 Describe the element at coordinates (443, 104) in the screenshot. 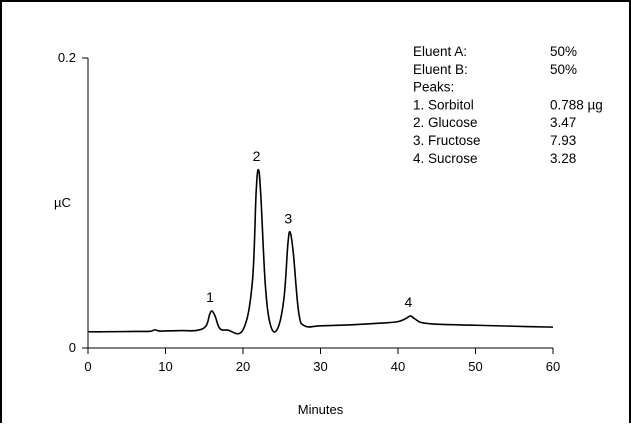

I see `legend-item-name: 1. Sorbitol` at that location.